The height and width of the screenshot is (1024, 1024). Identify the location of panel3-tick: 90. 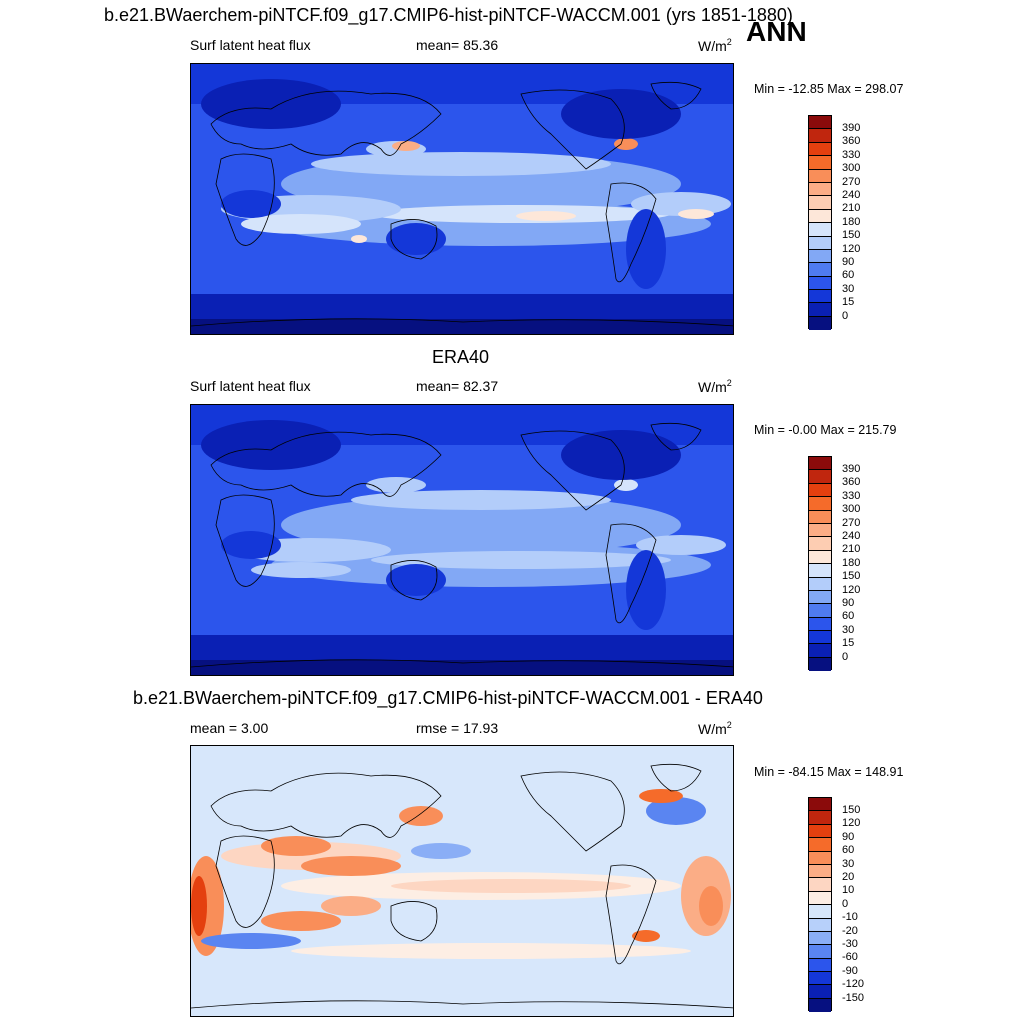
(848, 837).